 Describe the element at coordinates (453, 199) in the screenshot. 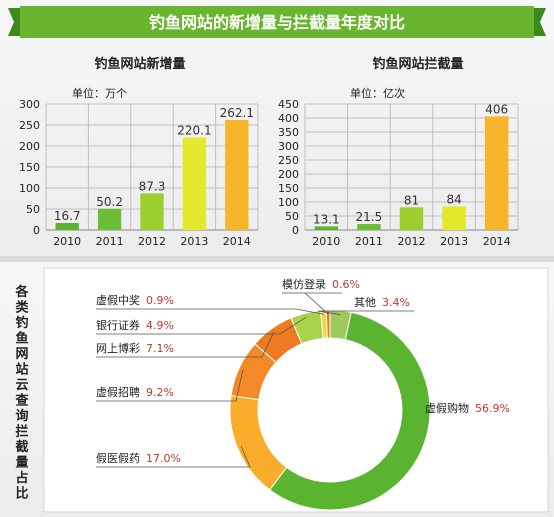

I see `chart2-value-label: 84` at that location.